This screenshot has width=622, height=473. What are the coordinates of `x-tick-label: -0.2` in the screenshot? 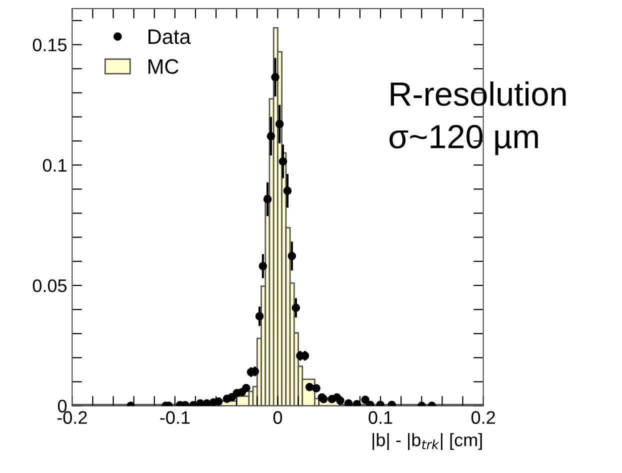 It's located at (72, 417).